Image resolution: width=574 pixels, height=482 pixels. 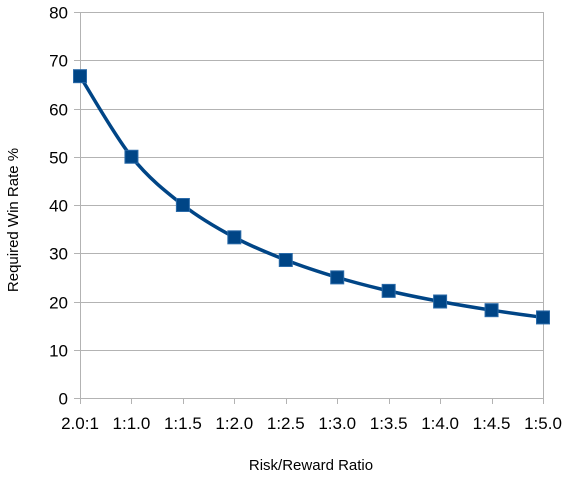 I want to click on y-tick-label: 10, so click(x=58, y=351).